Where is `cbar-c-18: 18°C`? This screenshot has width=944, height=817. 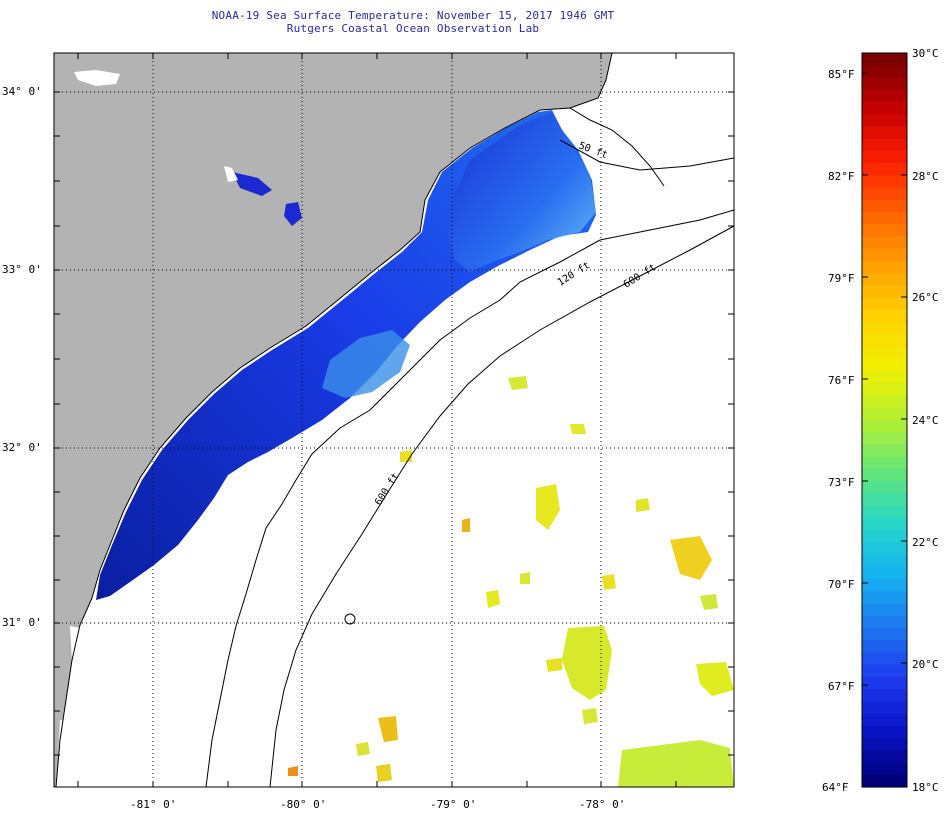
cbar-c-18: 18°C is located at coordinates (925, 787).